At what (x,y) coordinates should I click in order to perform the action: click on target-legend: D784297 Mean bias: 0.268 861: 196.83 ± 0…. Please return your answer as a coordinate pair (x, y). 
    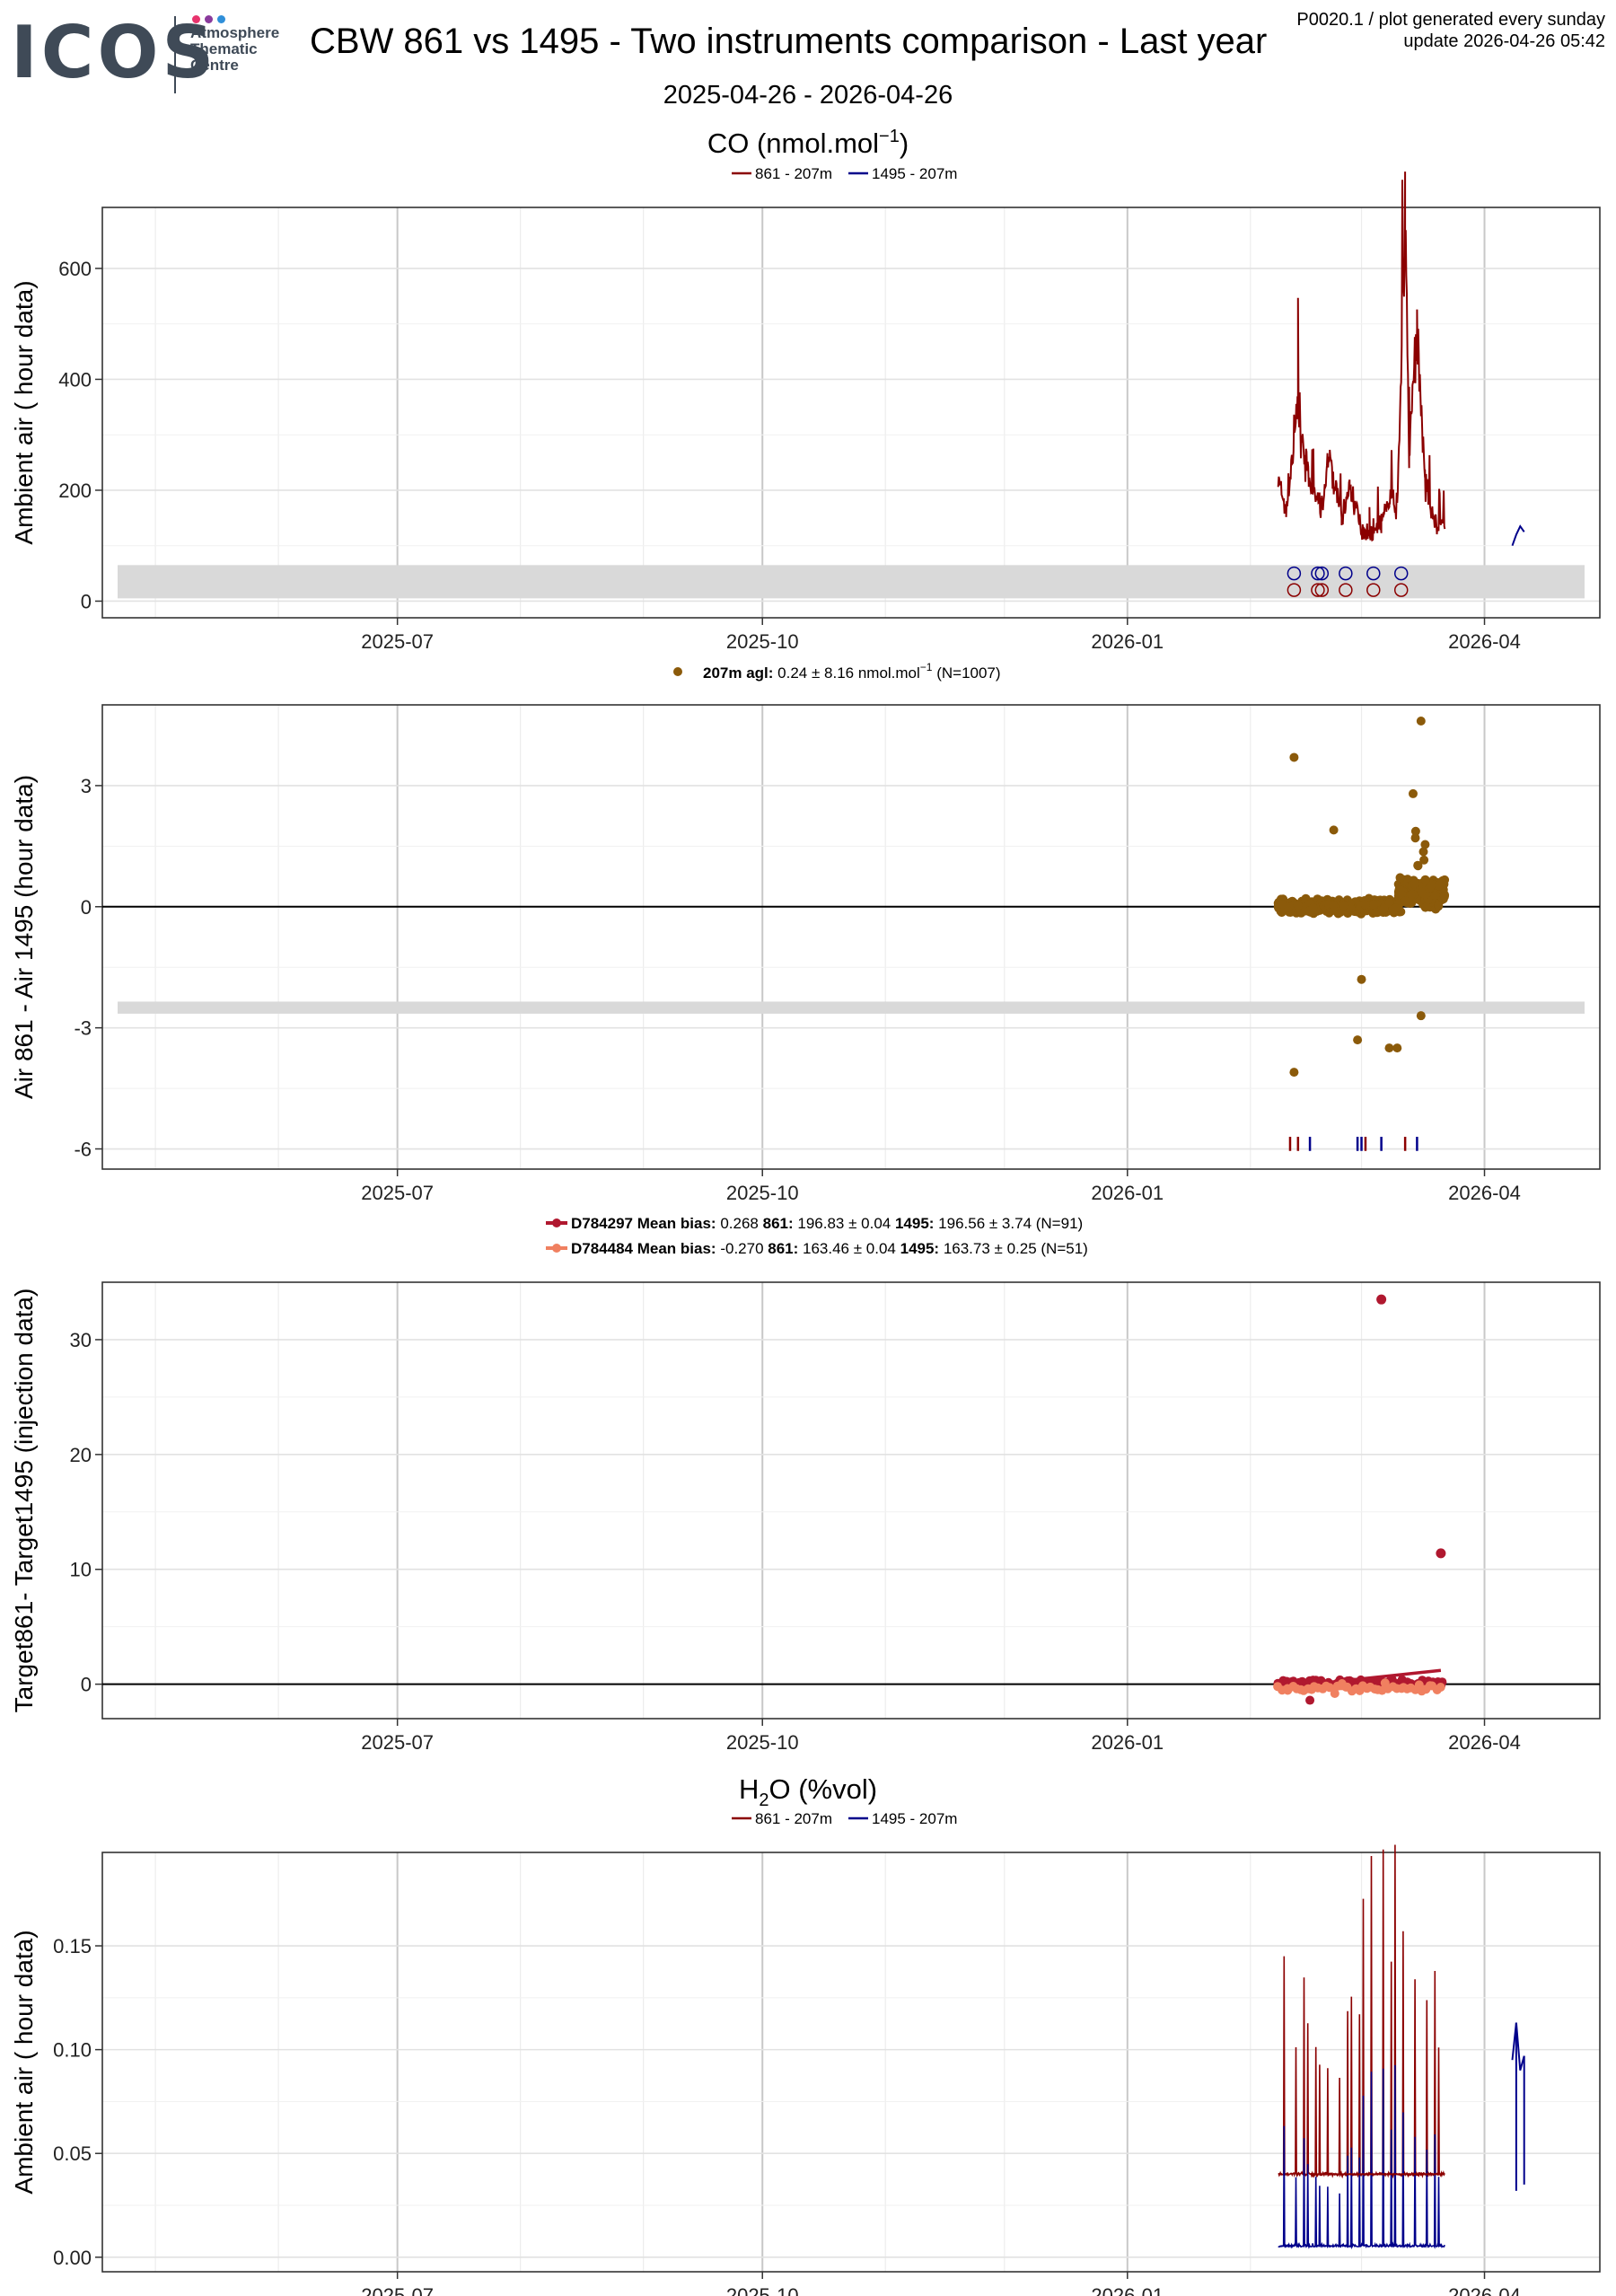
    Looking at the image, I should click on (817, 1236).